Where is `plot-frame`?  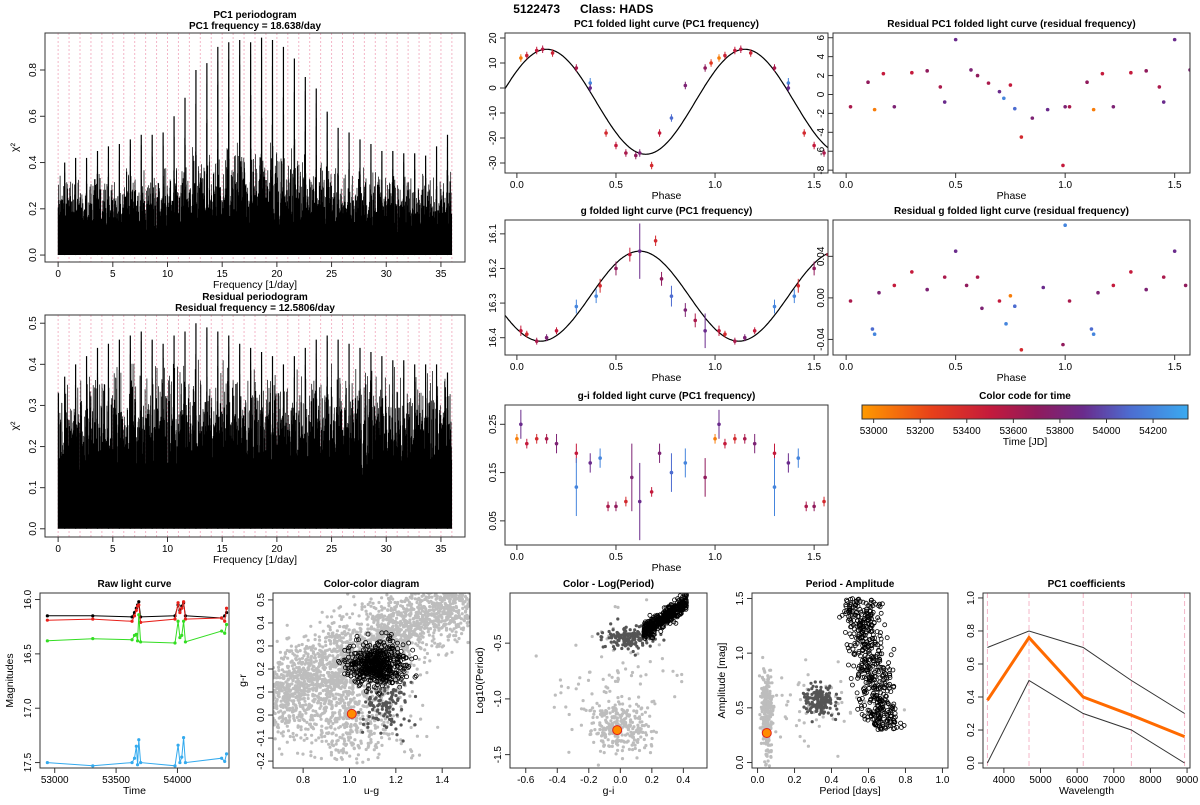 plot-frame is located at coordinates (666, 475).